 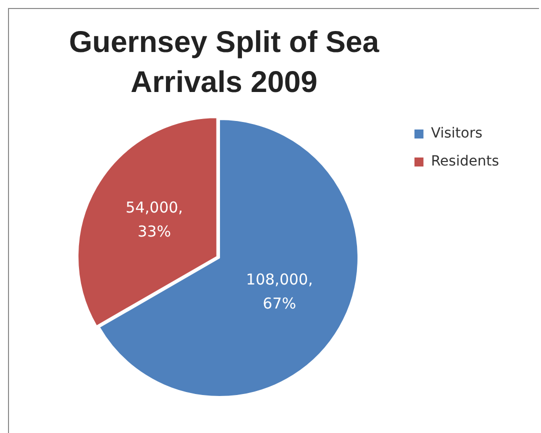 I want to click on legend-label: Residents, so click(x=465, y=162).